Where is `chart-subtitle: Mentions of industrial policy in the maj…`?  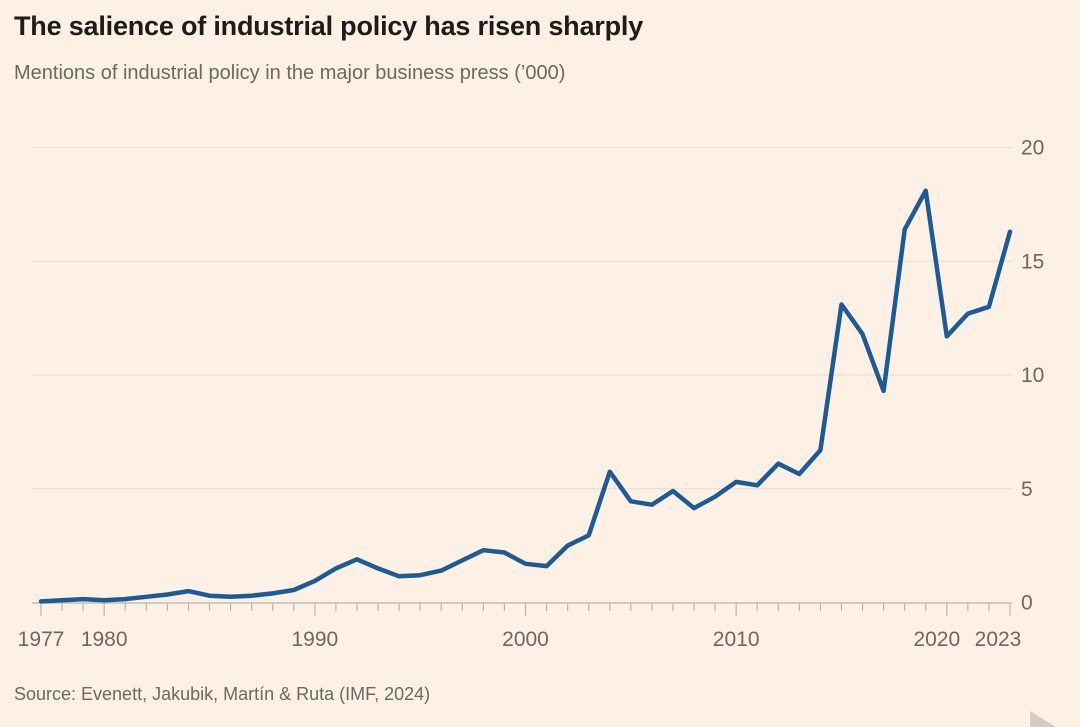
chart-subtitle: Mentions of industrial policy in the maj… is located at coordinates (290, 73).